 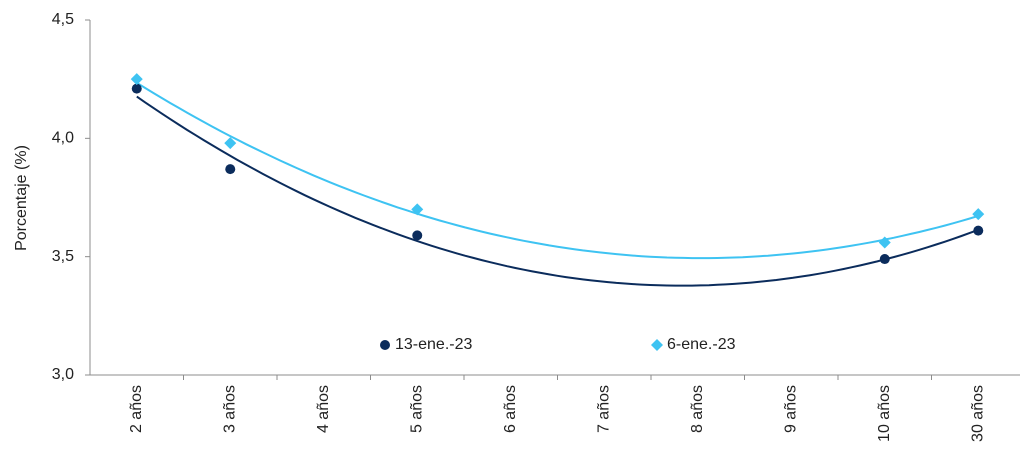 What do you see at coordinates (884, 413) in the screenshot?
I see `x-tick-label: 10 años` at bounding box center [884, 413].